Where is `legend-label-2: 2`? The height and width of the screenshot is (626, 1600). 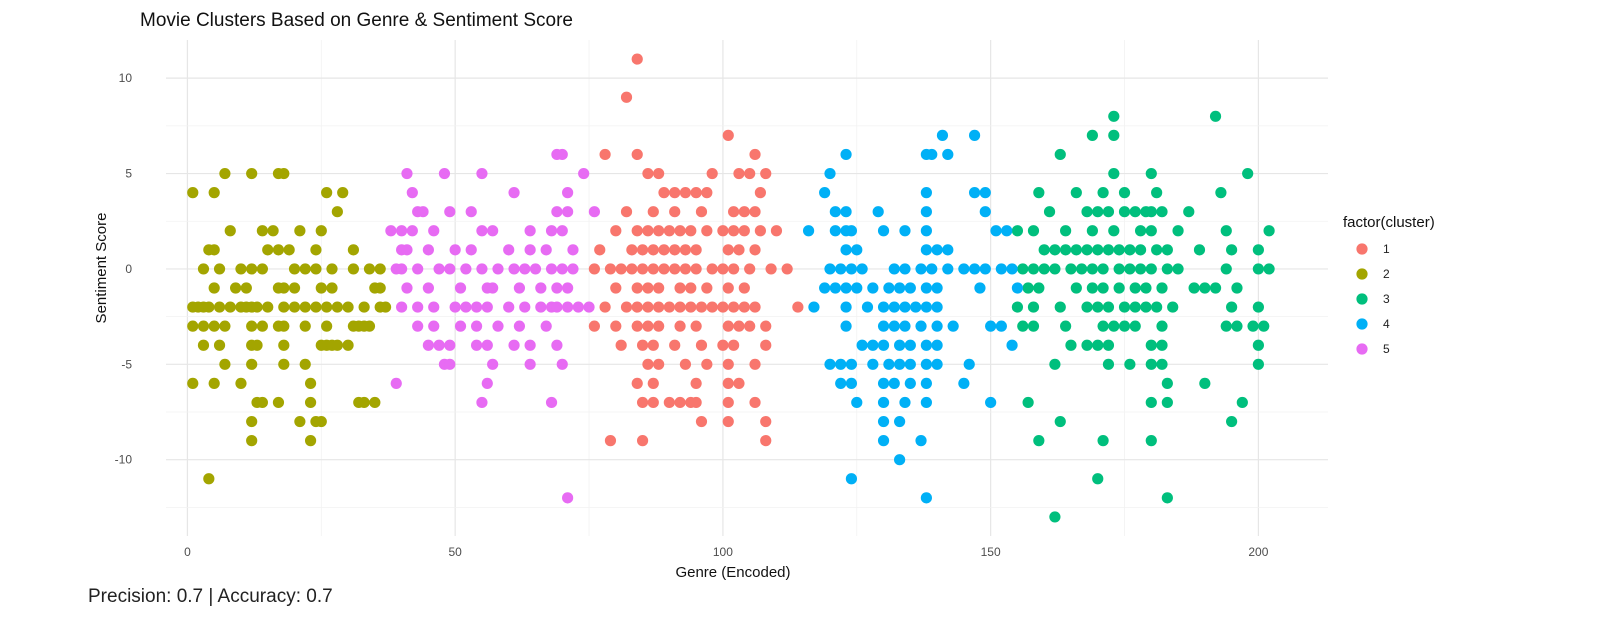
legend-label-2: 2 is located at coordinates (1386, 274).